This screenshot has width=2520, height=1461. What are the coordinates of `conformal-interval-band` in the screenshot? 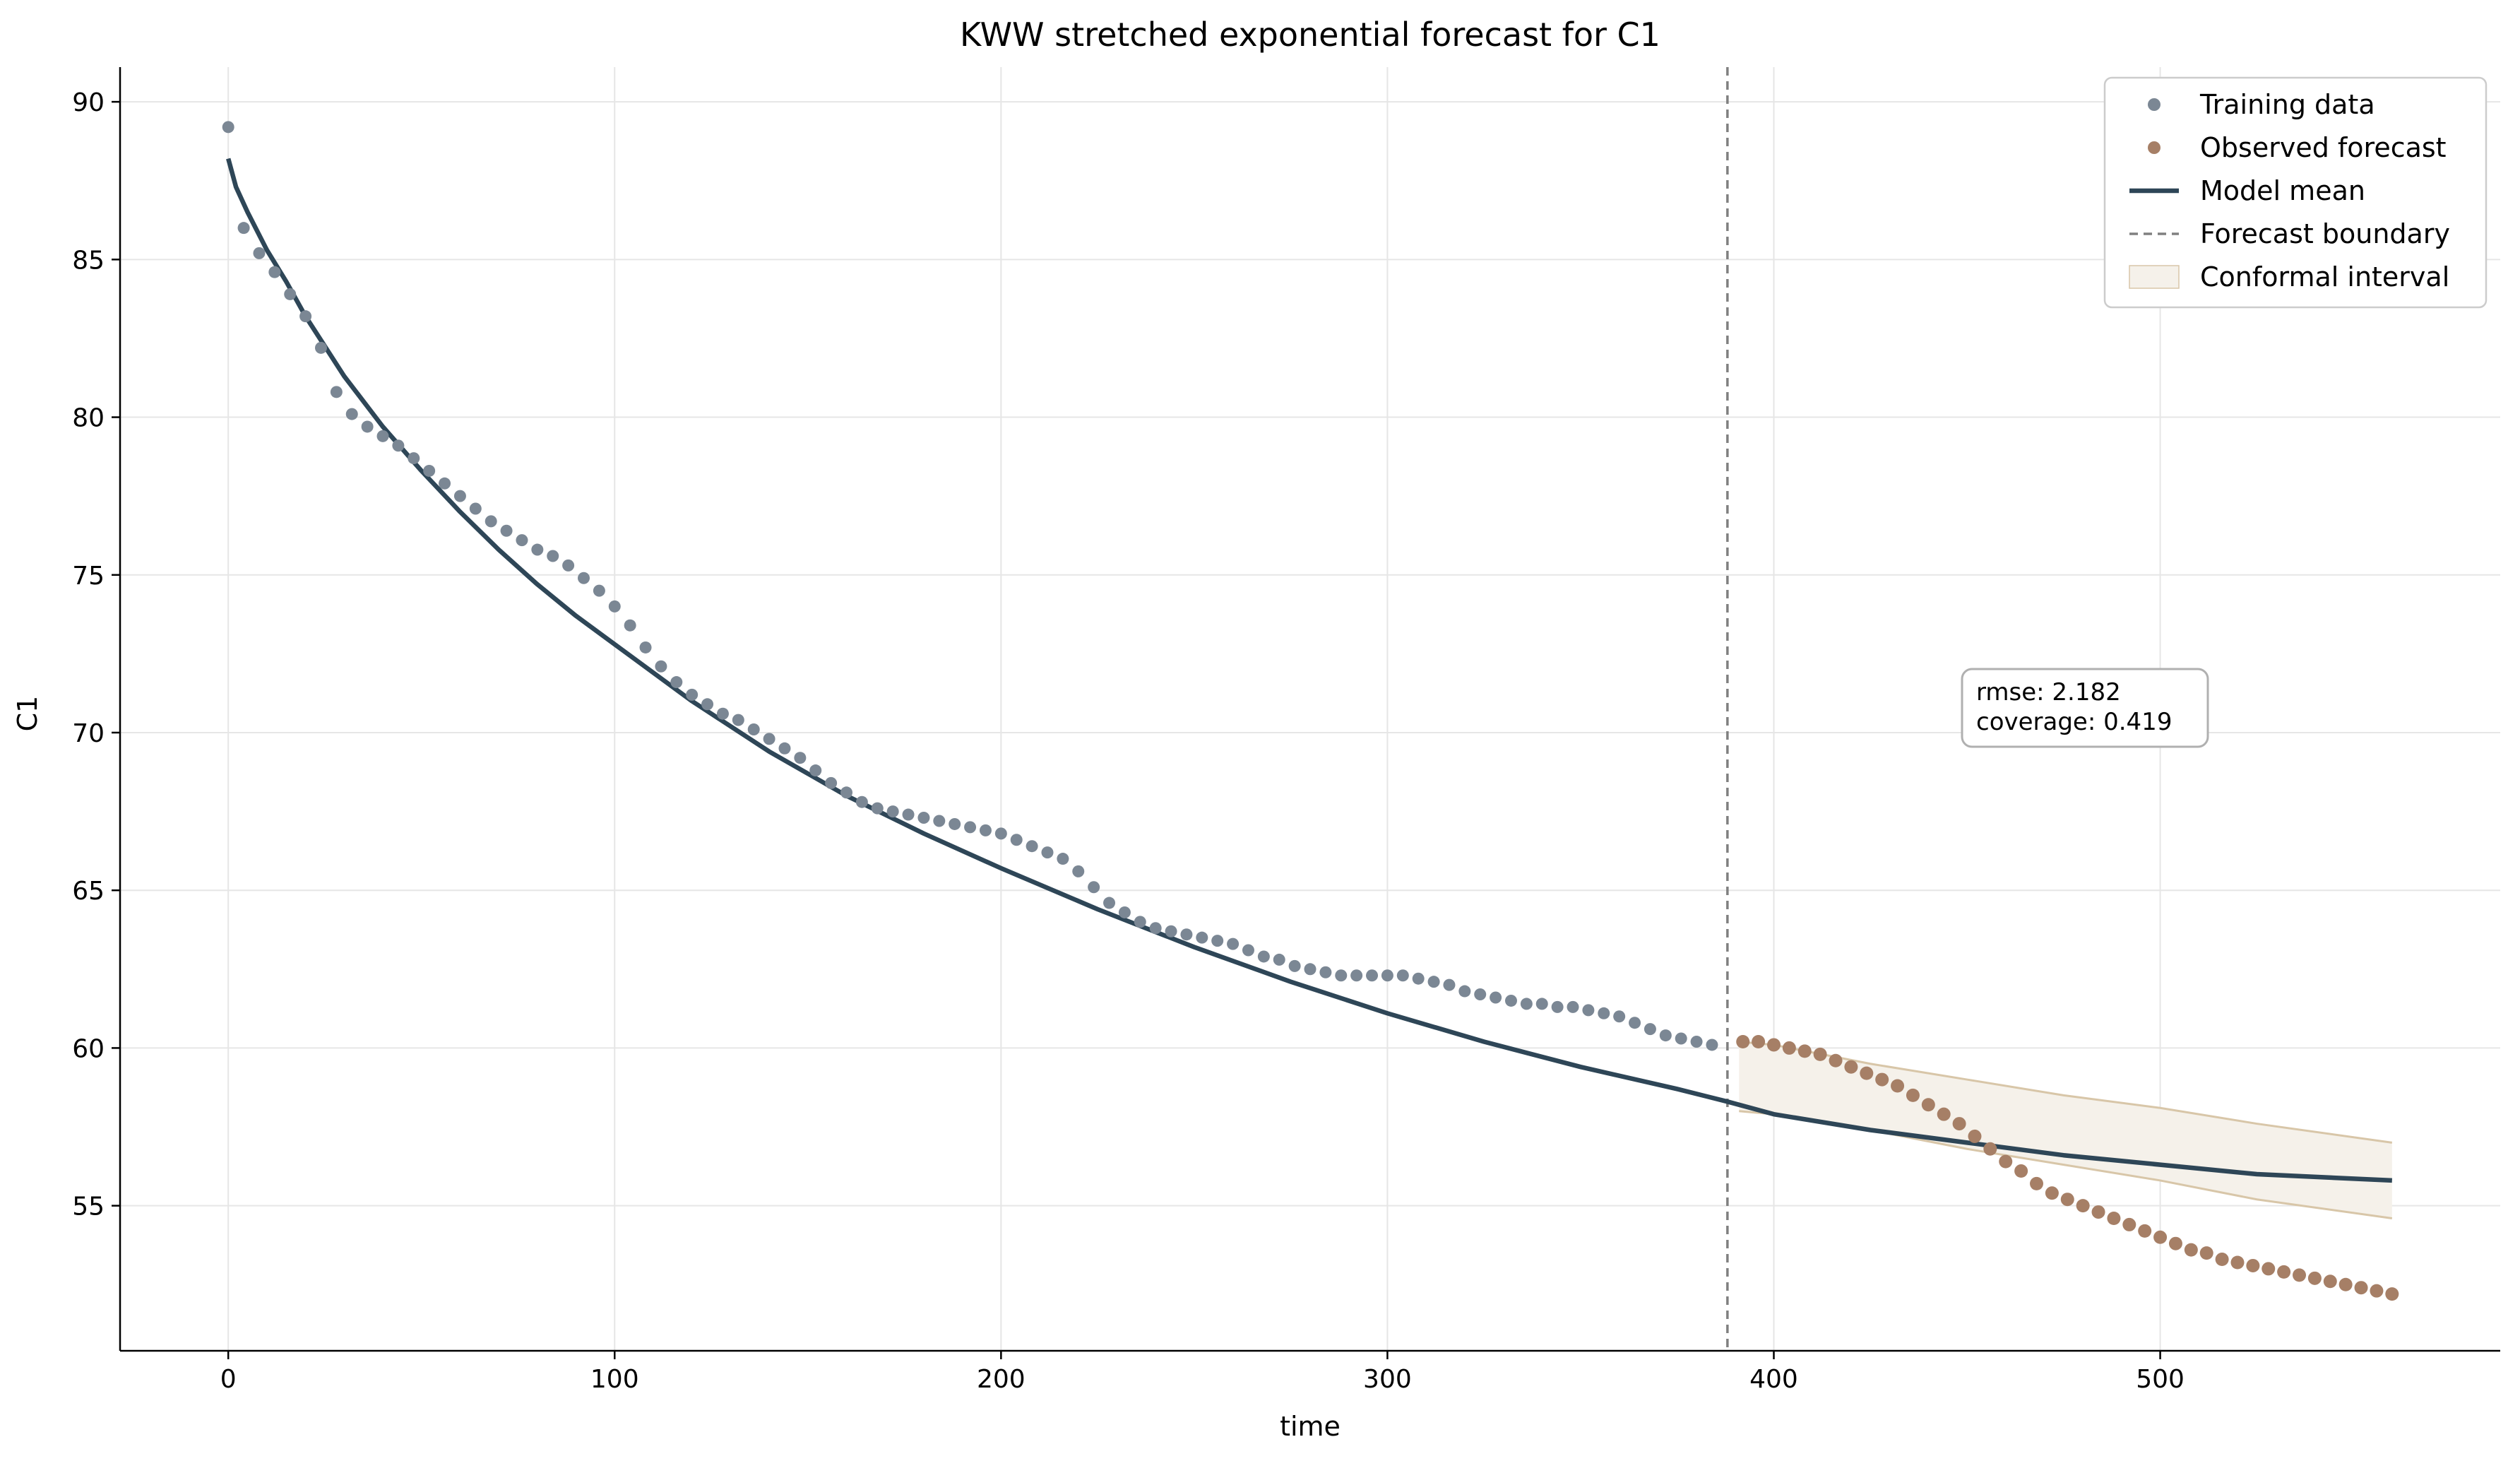 It's located at (2066, 1129).